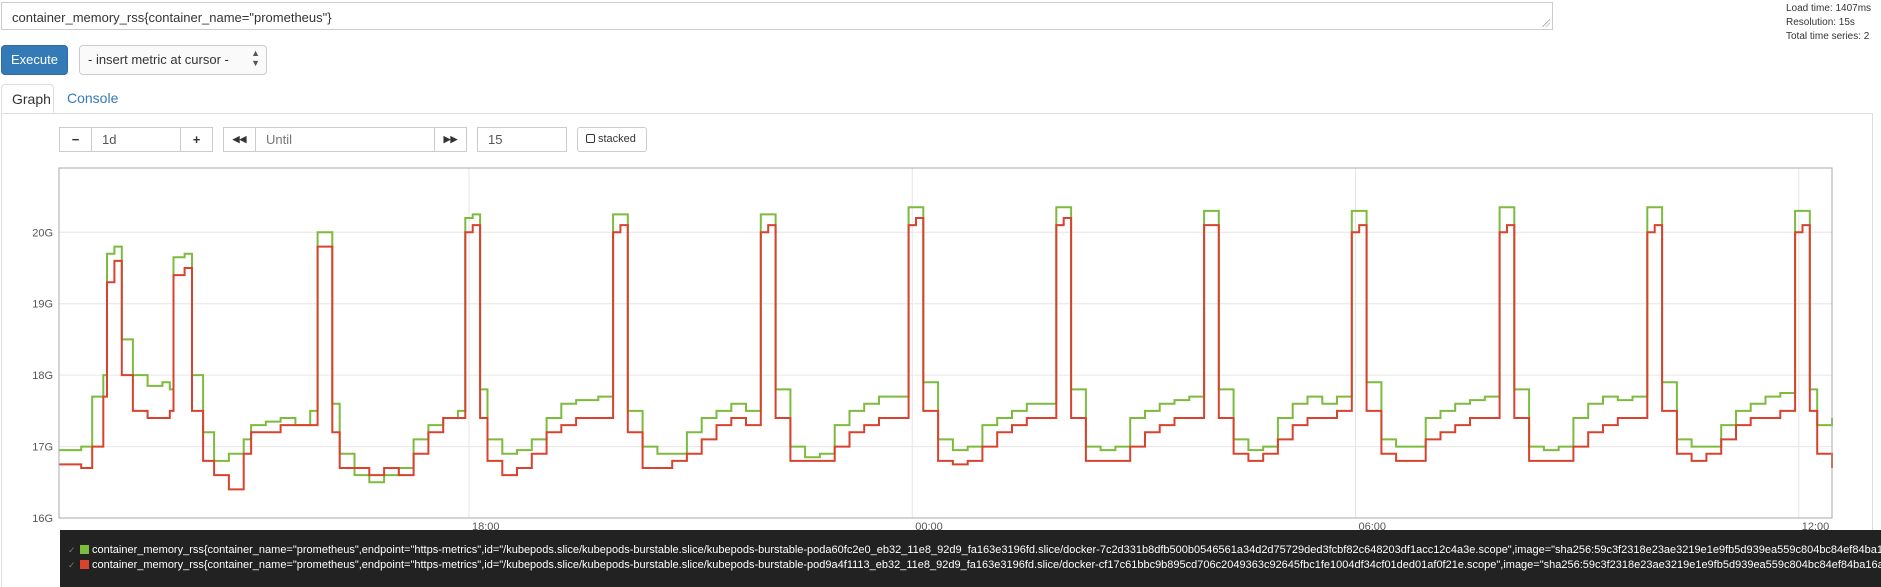  What do you see at coordinates (158, 59) in the screenshot?
I see `insert-metric-select-label: - insert metric at cursor -` at bounding box center [158, 59].